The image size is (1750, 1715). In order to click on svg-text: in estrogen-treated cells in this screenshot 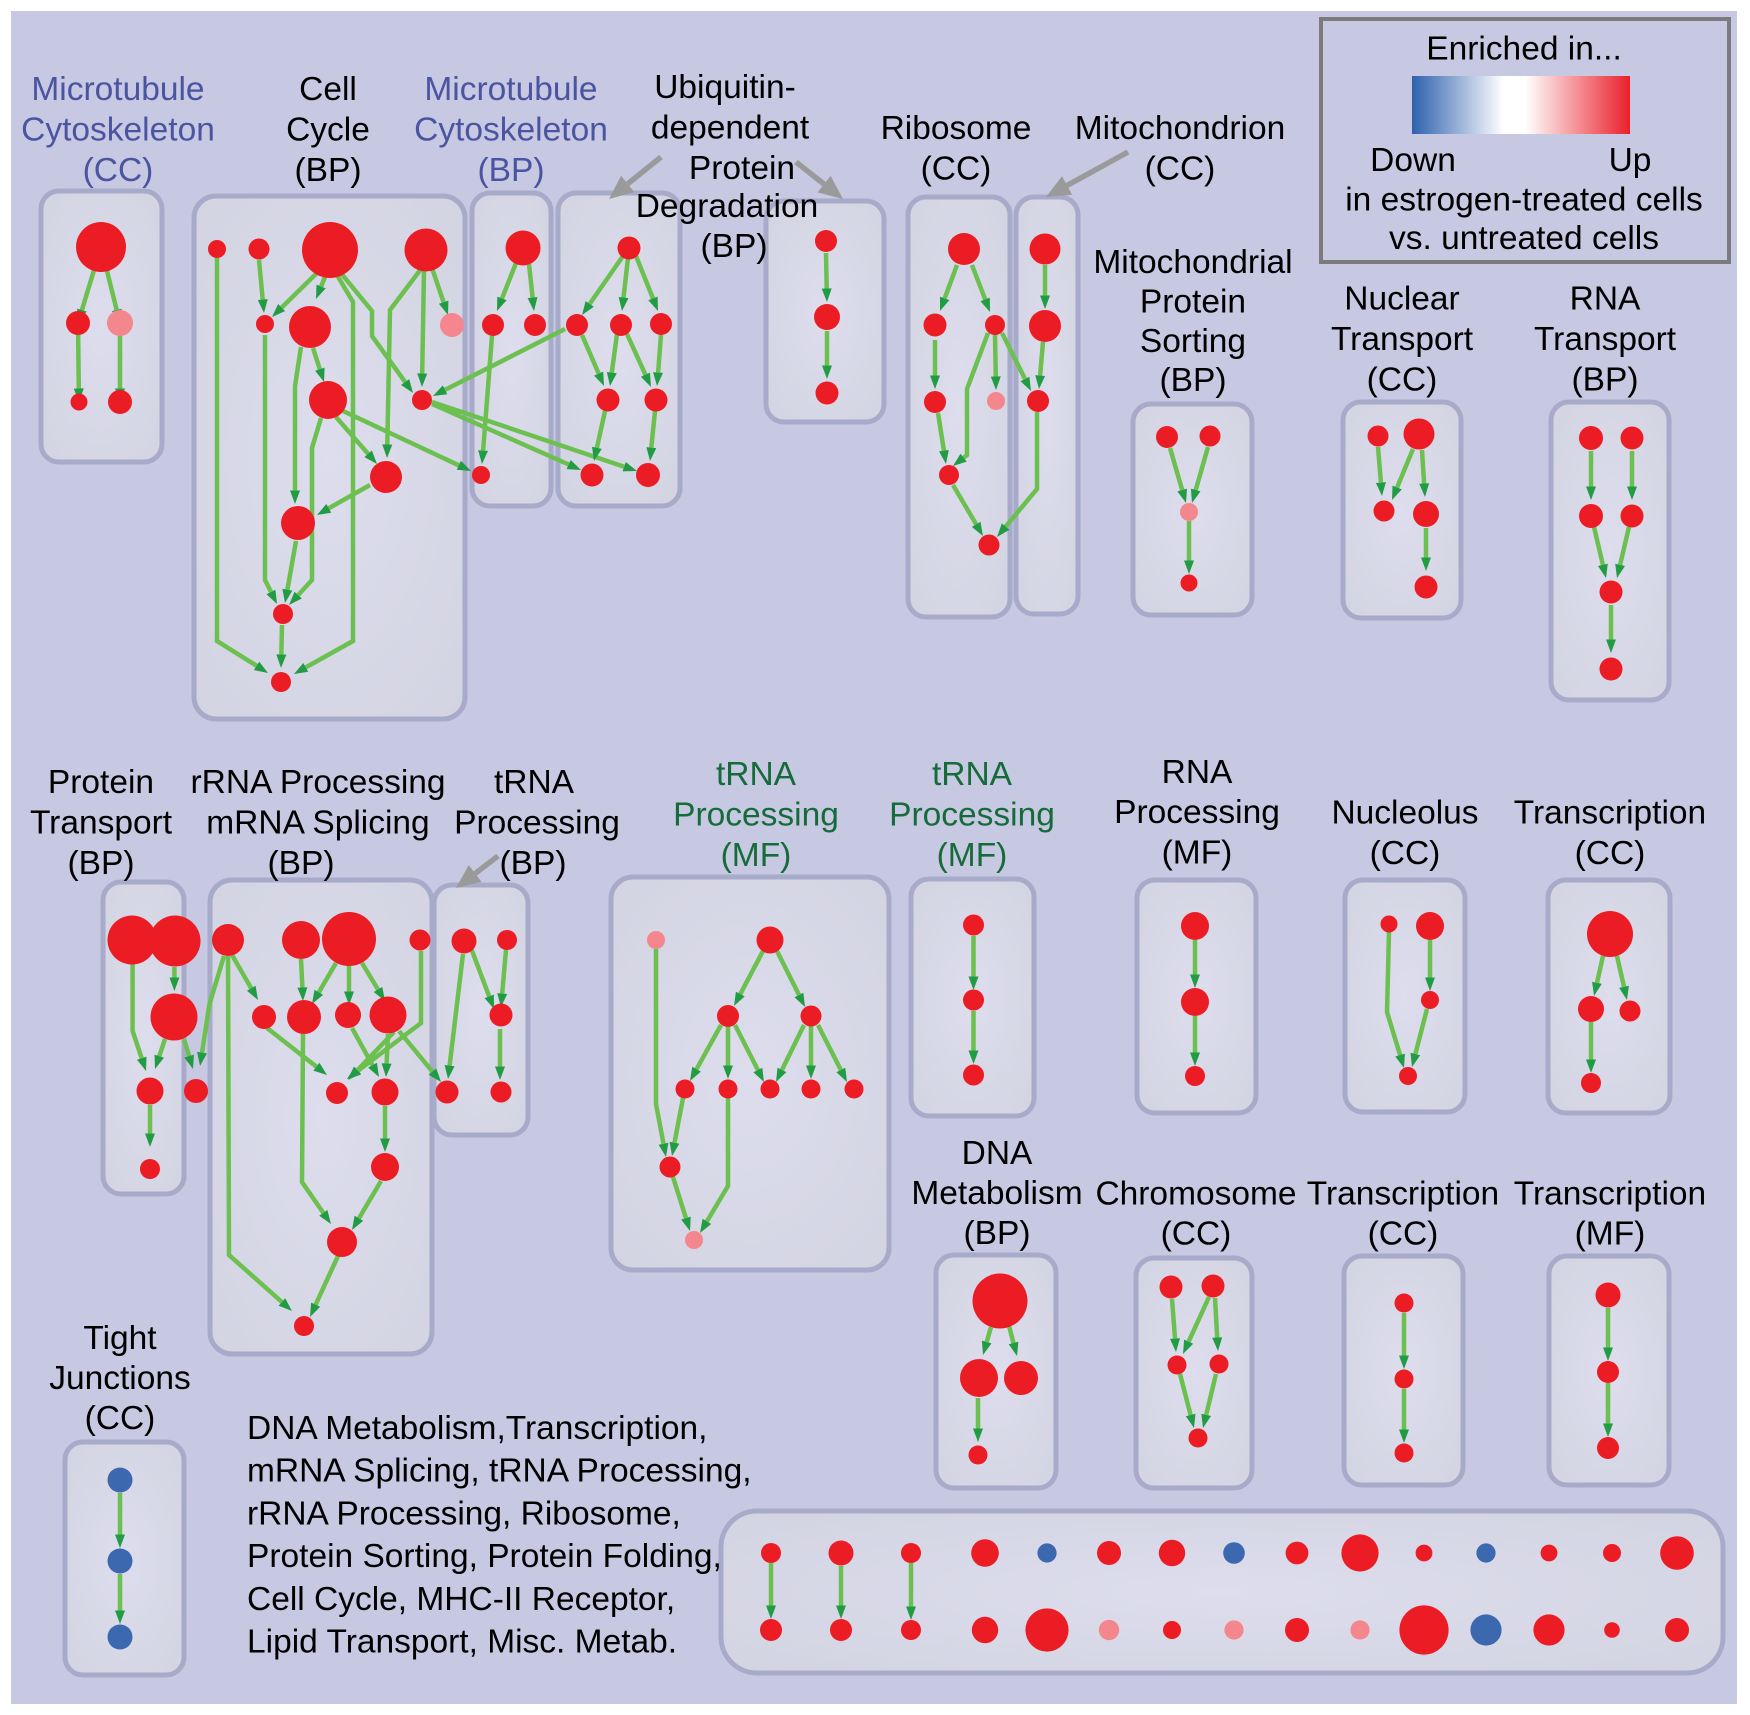, I will do `click(1524, 200)`.